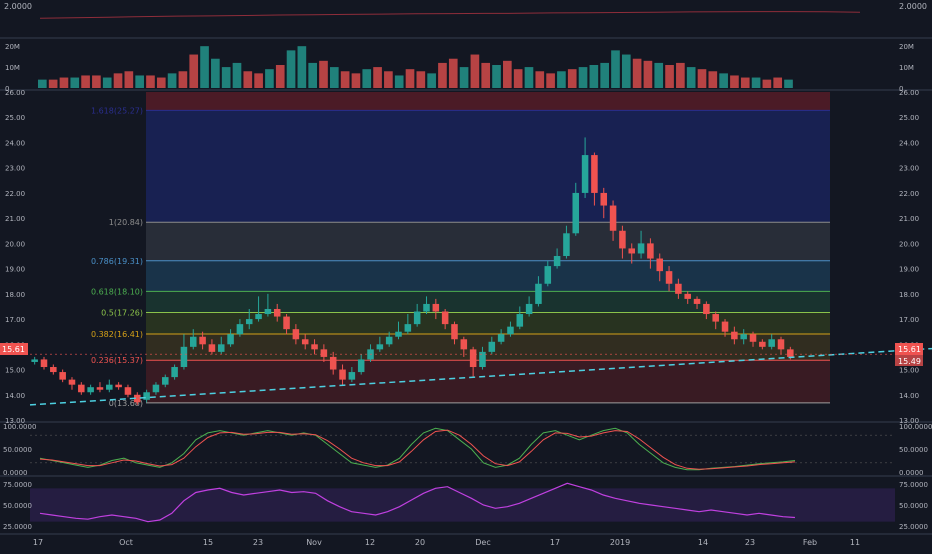 This screenshot has height=554, width=932. I want to click on price-tick-left: 18.00, so click(15, 295).